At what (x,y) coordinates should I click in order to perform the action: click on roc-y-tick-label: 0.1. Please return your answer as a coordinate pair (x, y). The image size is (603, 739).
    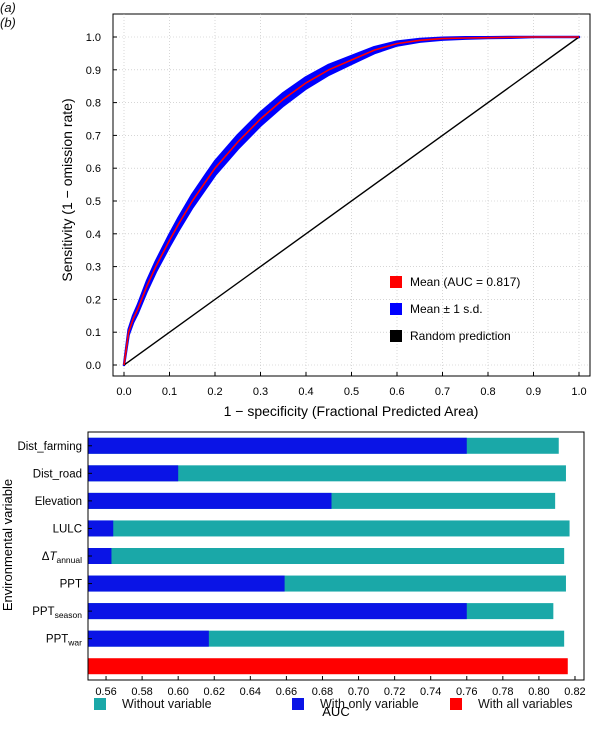
    Looking at the image, I should click on (93, 333).